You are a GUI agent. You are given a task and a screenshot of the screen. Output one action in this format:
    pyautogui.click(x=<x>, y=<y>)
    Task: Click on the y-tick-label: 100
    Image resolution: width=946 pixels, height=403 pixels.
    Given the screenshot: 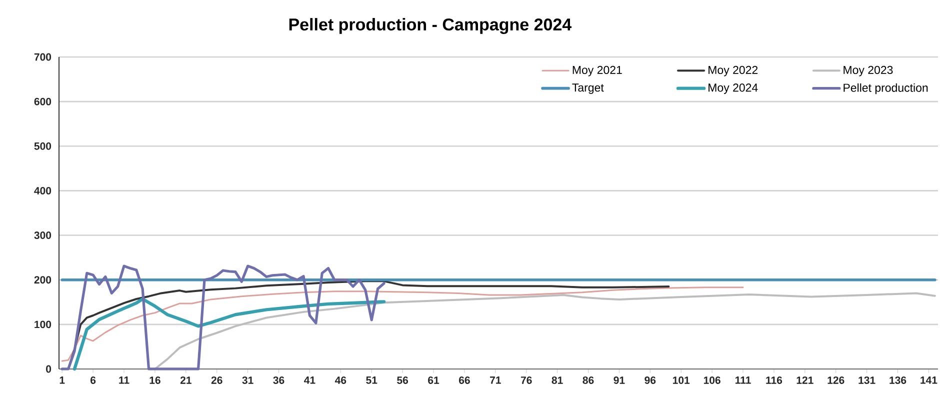 What is the action you would take?
    pyautogui.click(x=43, y=324)
    